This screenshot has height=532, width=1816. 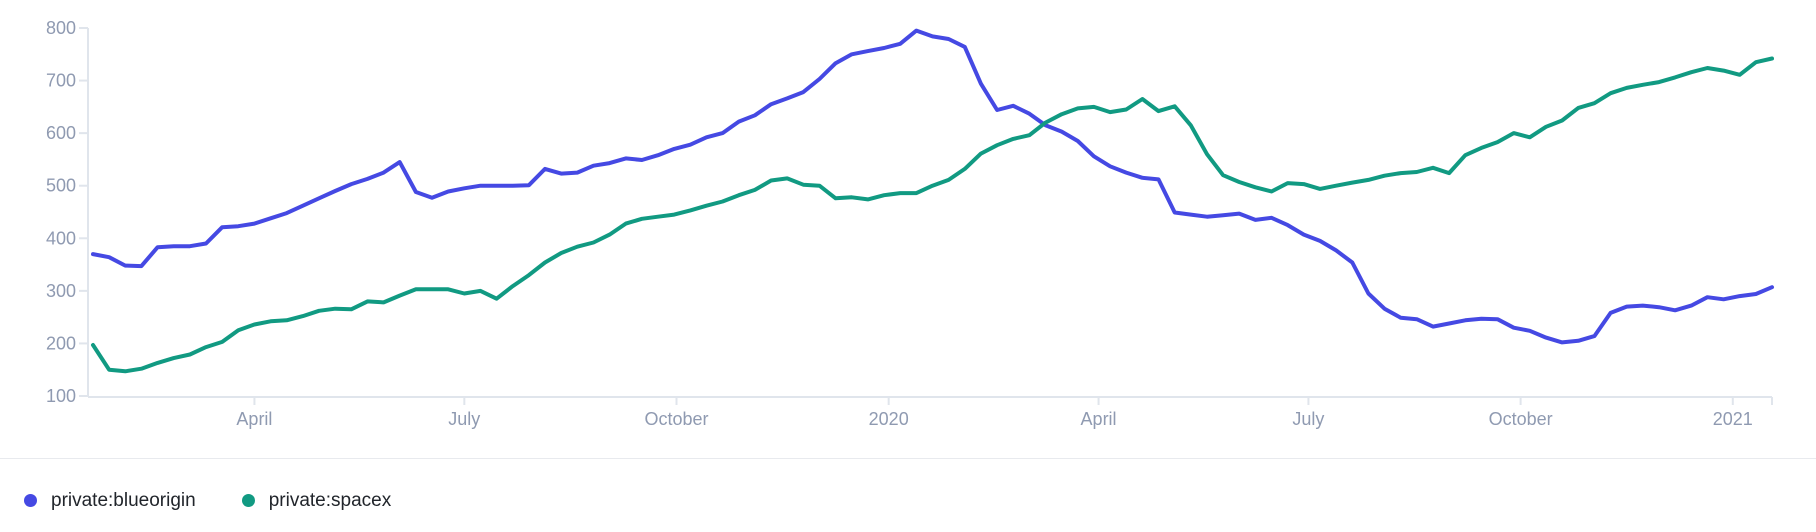 I want to click on legend-dot-spacex, so click(x=248, y=500).